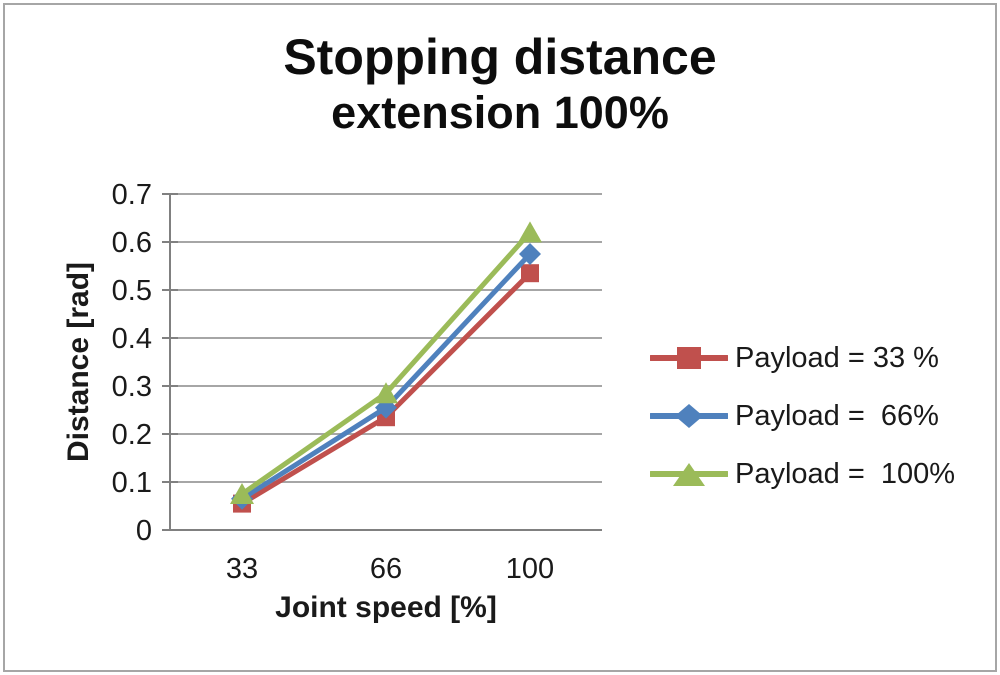  What do you see at coordinates (132, 195) in the screenshot?
I see `y-tick-label: 0.7` at bounding box center [132, 195].